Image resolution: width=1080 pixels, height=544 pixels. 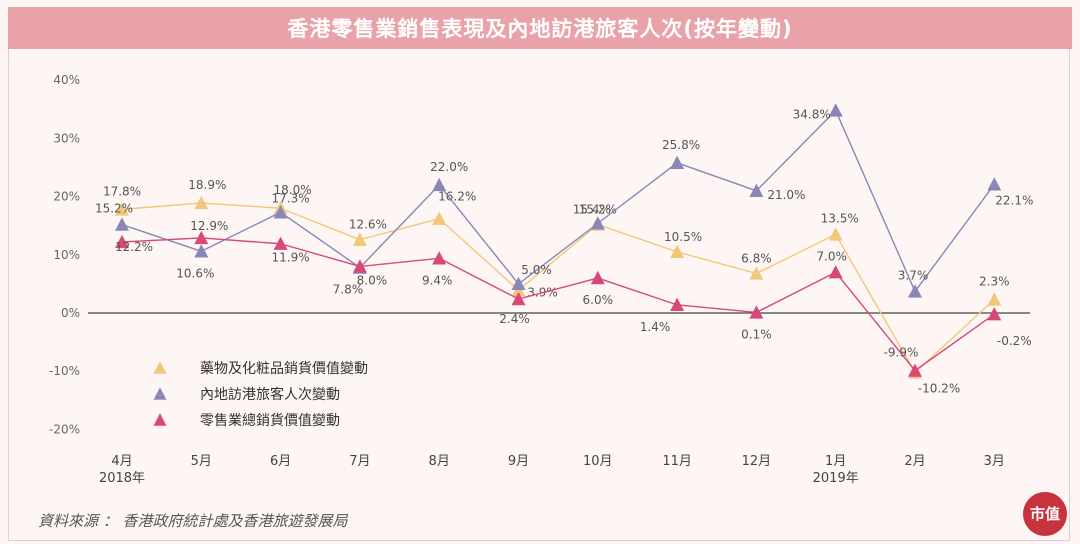 I want to click on x-tick-label: 5月, so click(x=201, y=461).